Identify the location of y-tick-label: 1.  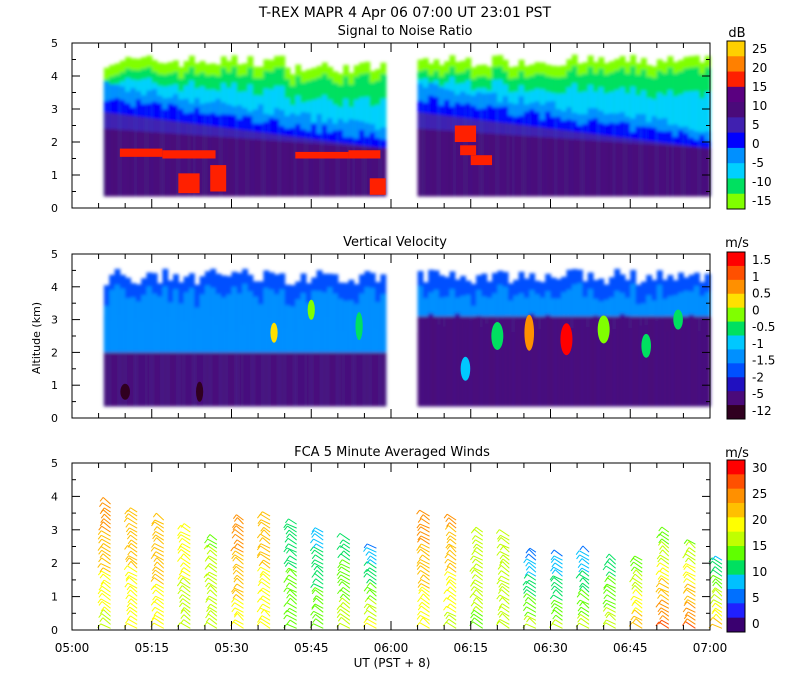
(54, 597).